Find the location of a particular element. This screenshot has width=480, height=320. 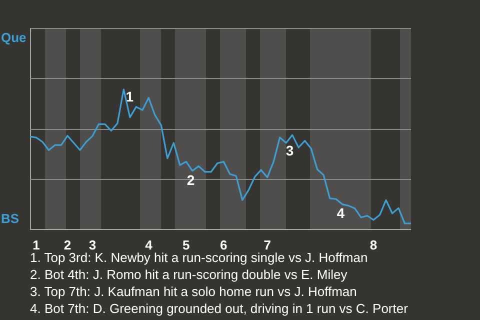

annotation: 3 is located at coordinates (290, 150).